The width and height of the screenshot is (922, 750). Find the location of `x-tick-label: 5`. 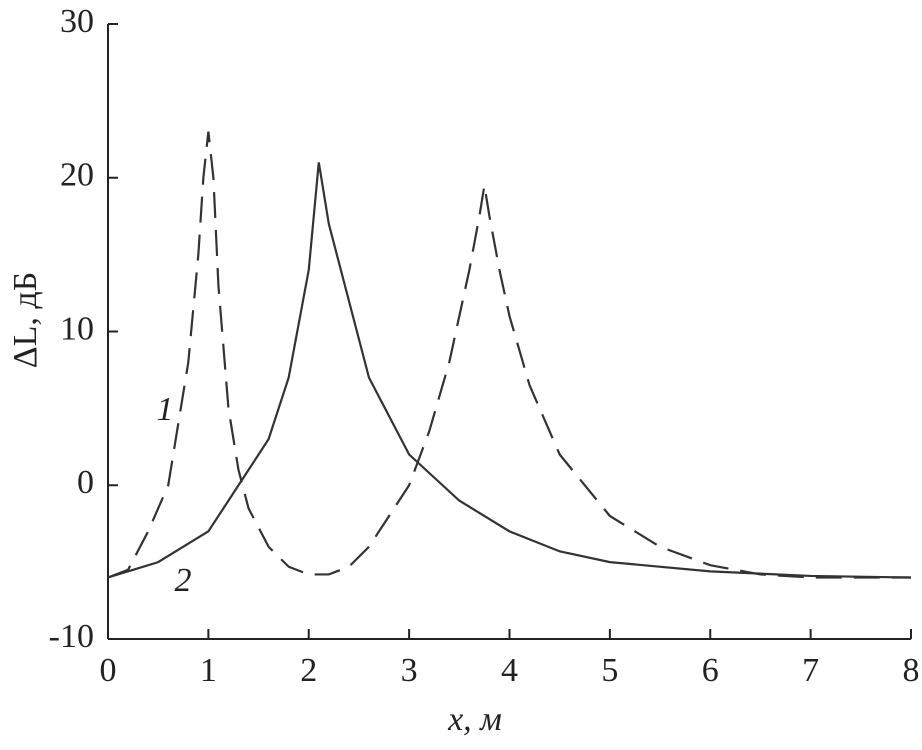

x-tick-label: 5 is located at coordinates (609, 670).